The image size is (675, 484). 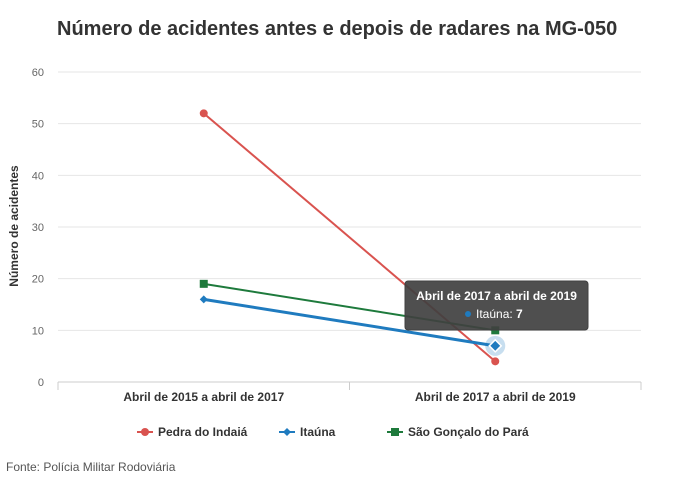 What do you see at coordinates (14, 226) in the screenshot?
I see `y-axis-label: Número de acidentes` at bounding box center [14, 226].